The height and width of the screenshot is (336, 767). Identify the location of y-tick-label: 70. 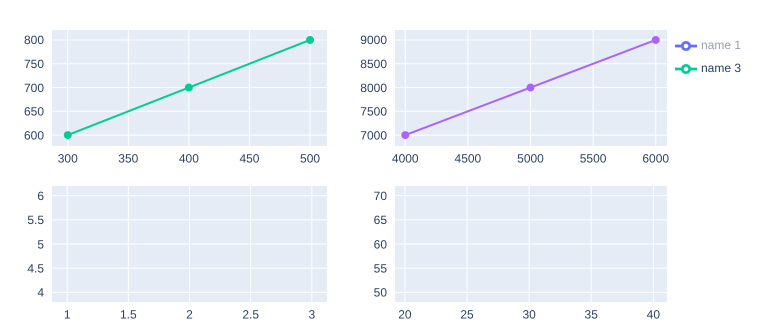
(381, 195).